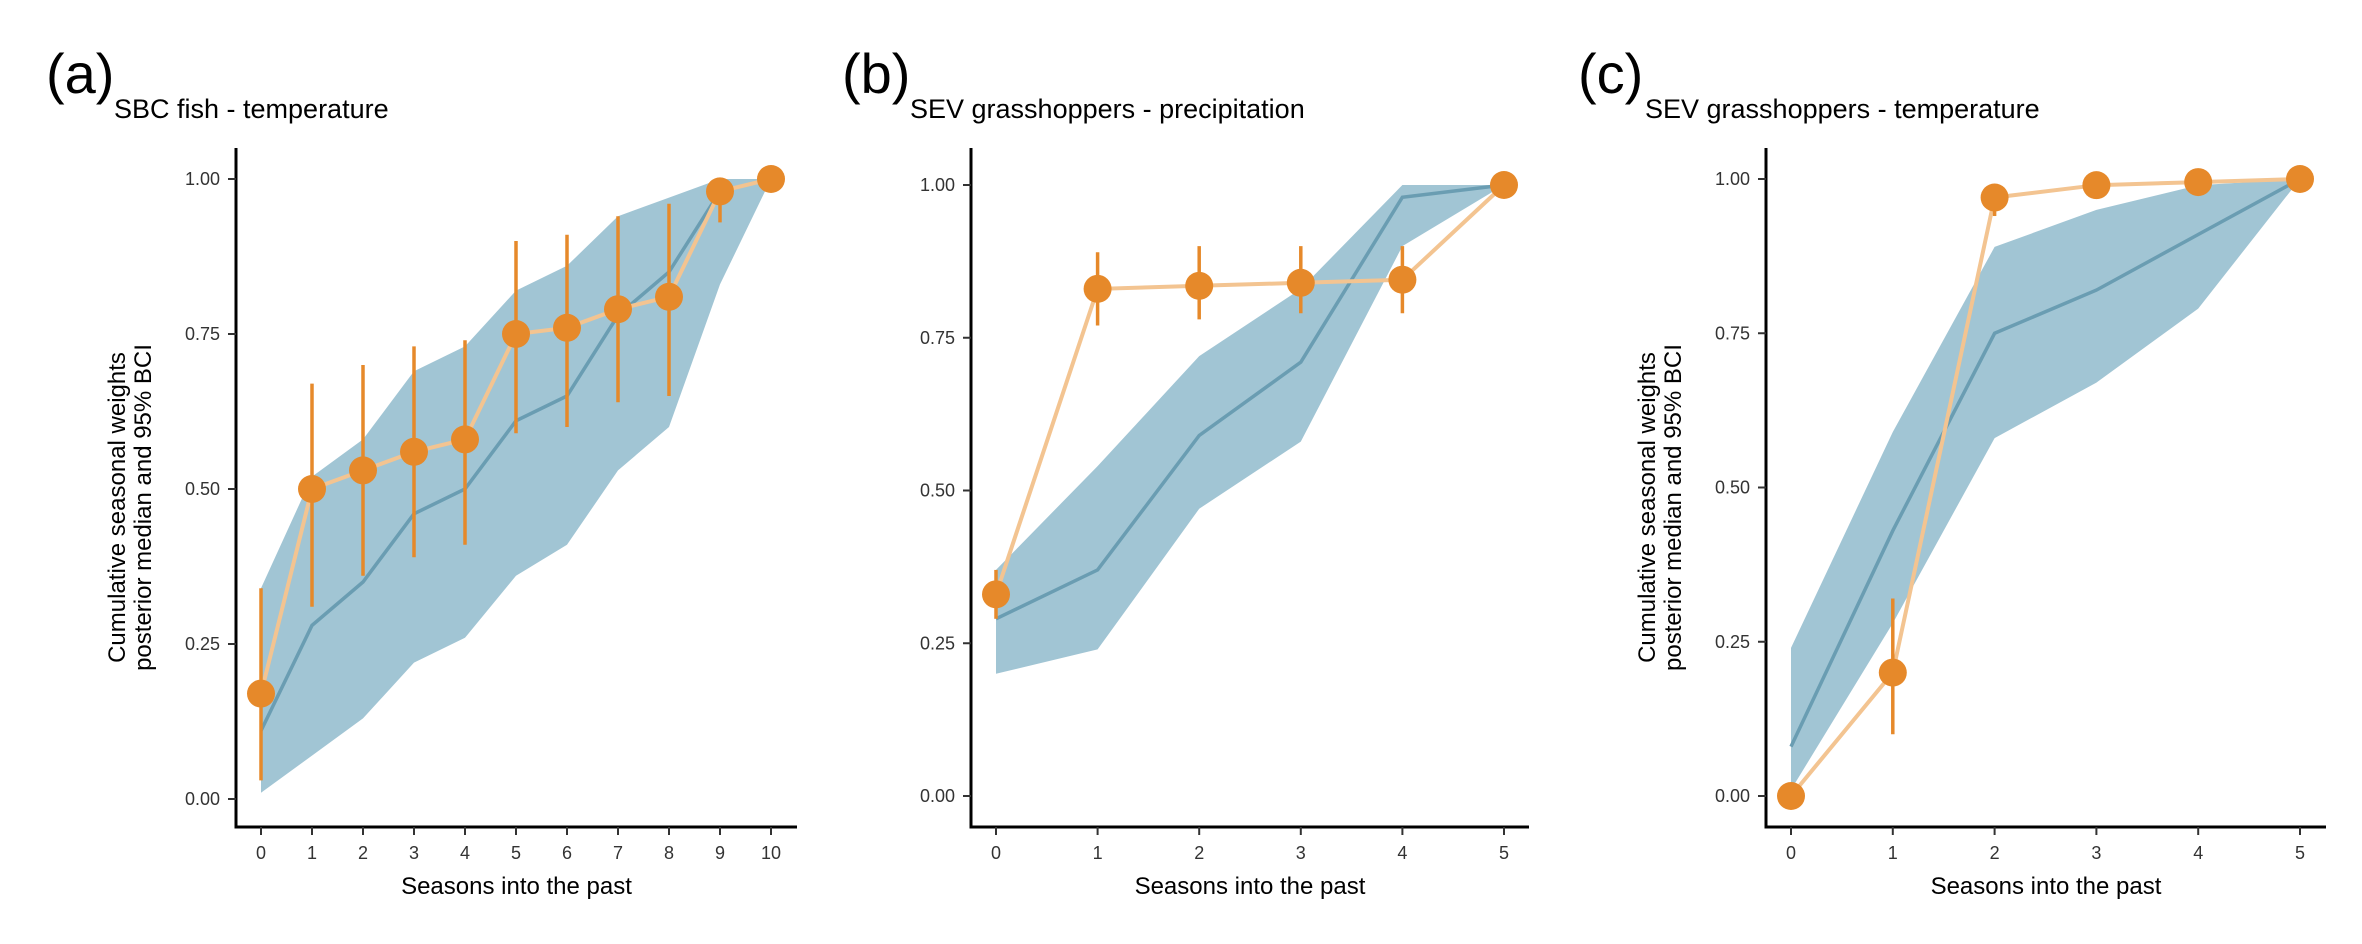  Describe the element at coordinates (876, 73) in the screenshot. I see `panel-letter: (b)` at that location.